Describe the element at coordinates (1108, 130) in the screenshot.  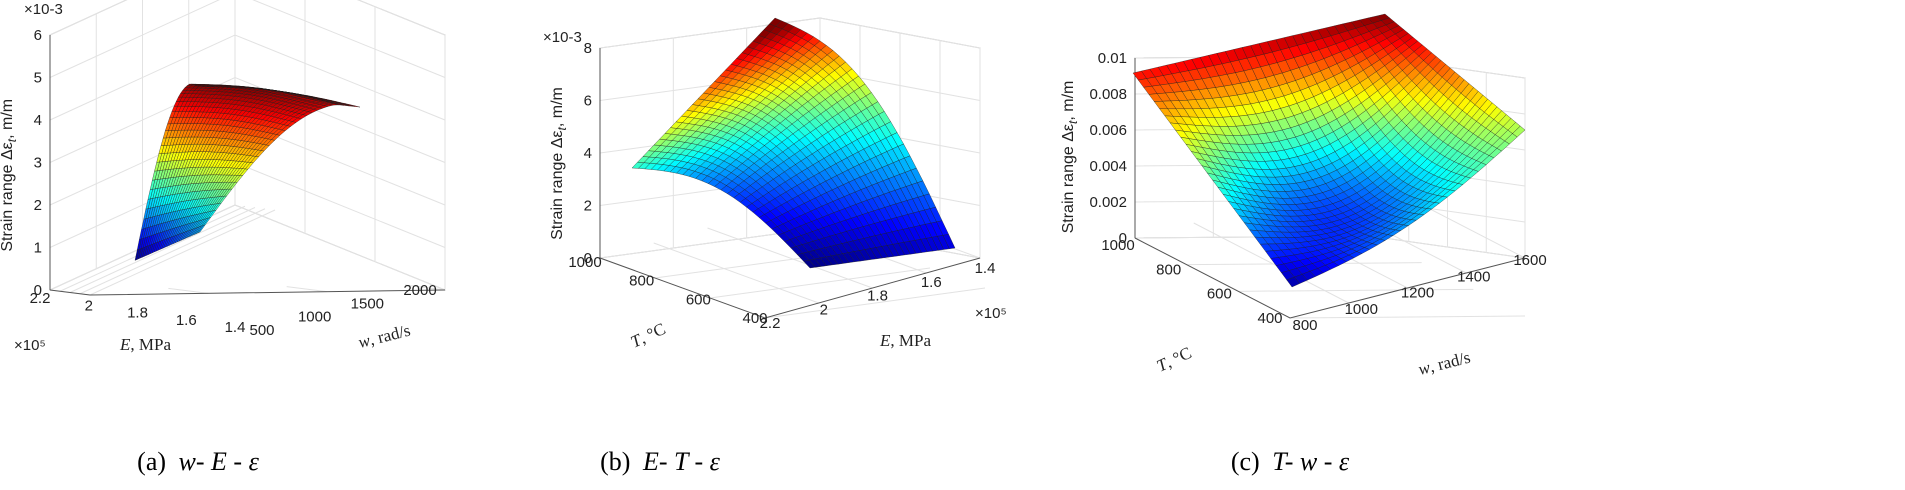
I see `z-tick-label: 0.006` at that location.